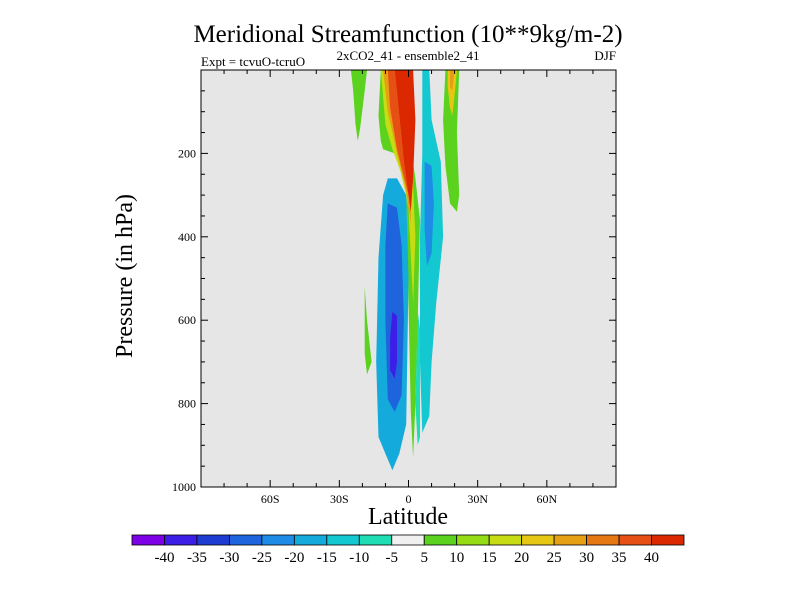 Image resolution: width=800 pixels, height=605 pixels. What do you see at coordinates (187, 153) in the screenshot?
I see `y-tick-label: 200` at bounding box center [187, 153].